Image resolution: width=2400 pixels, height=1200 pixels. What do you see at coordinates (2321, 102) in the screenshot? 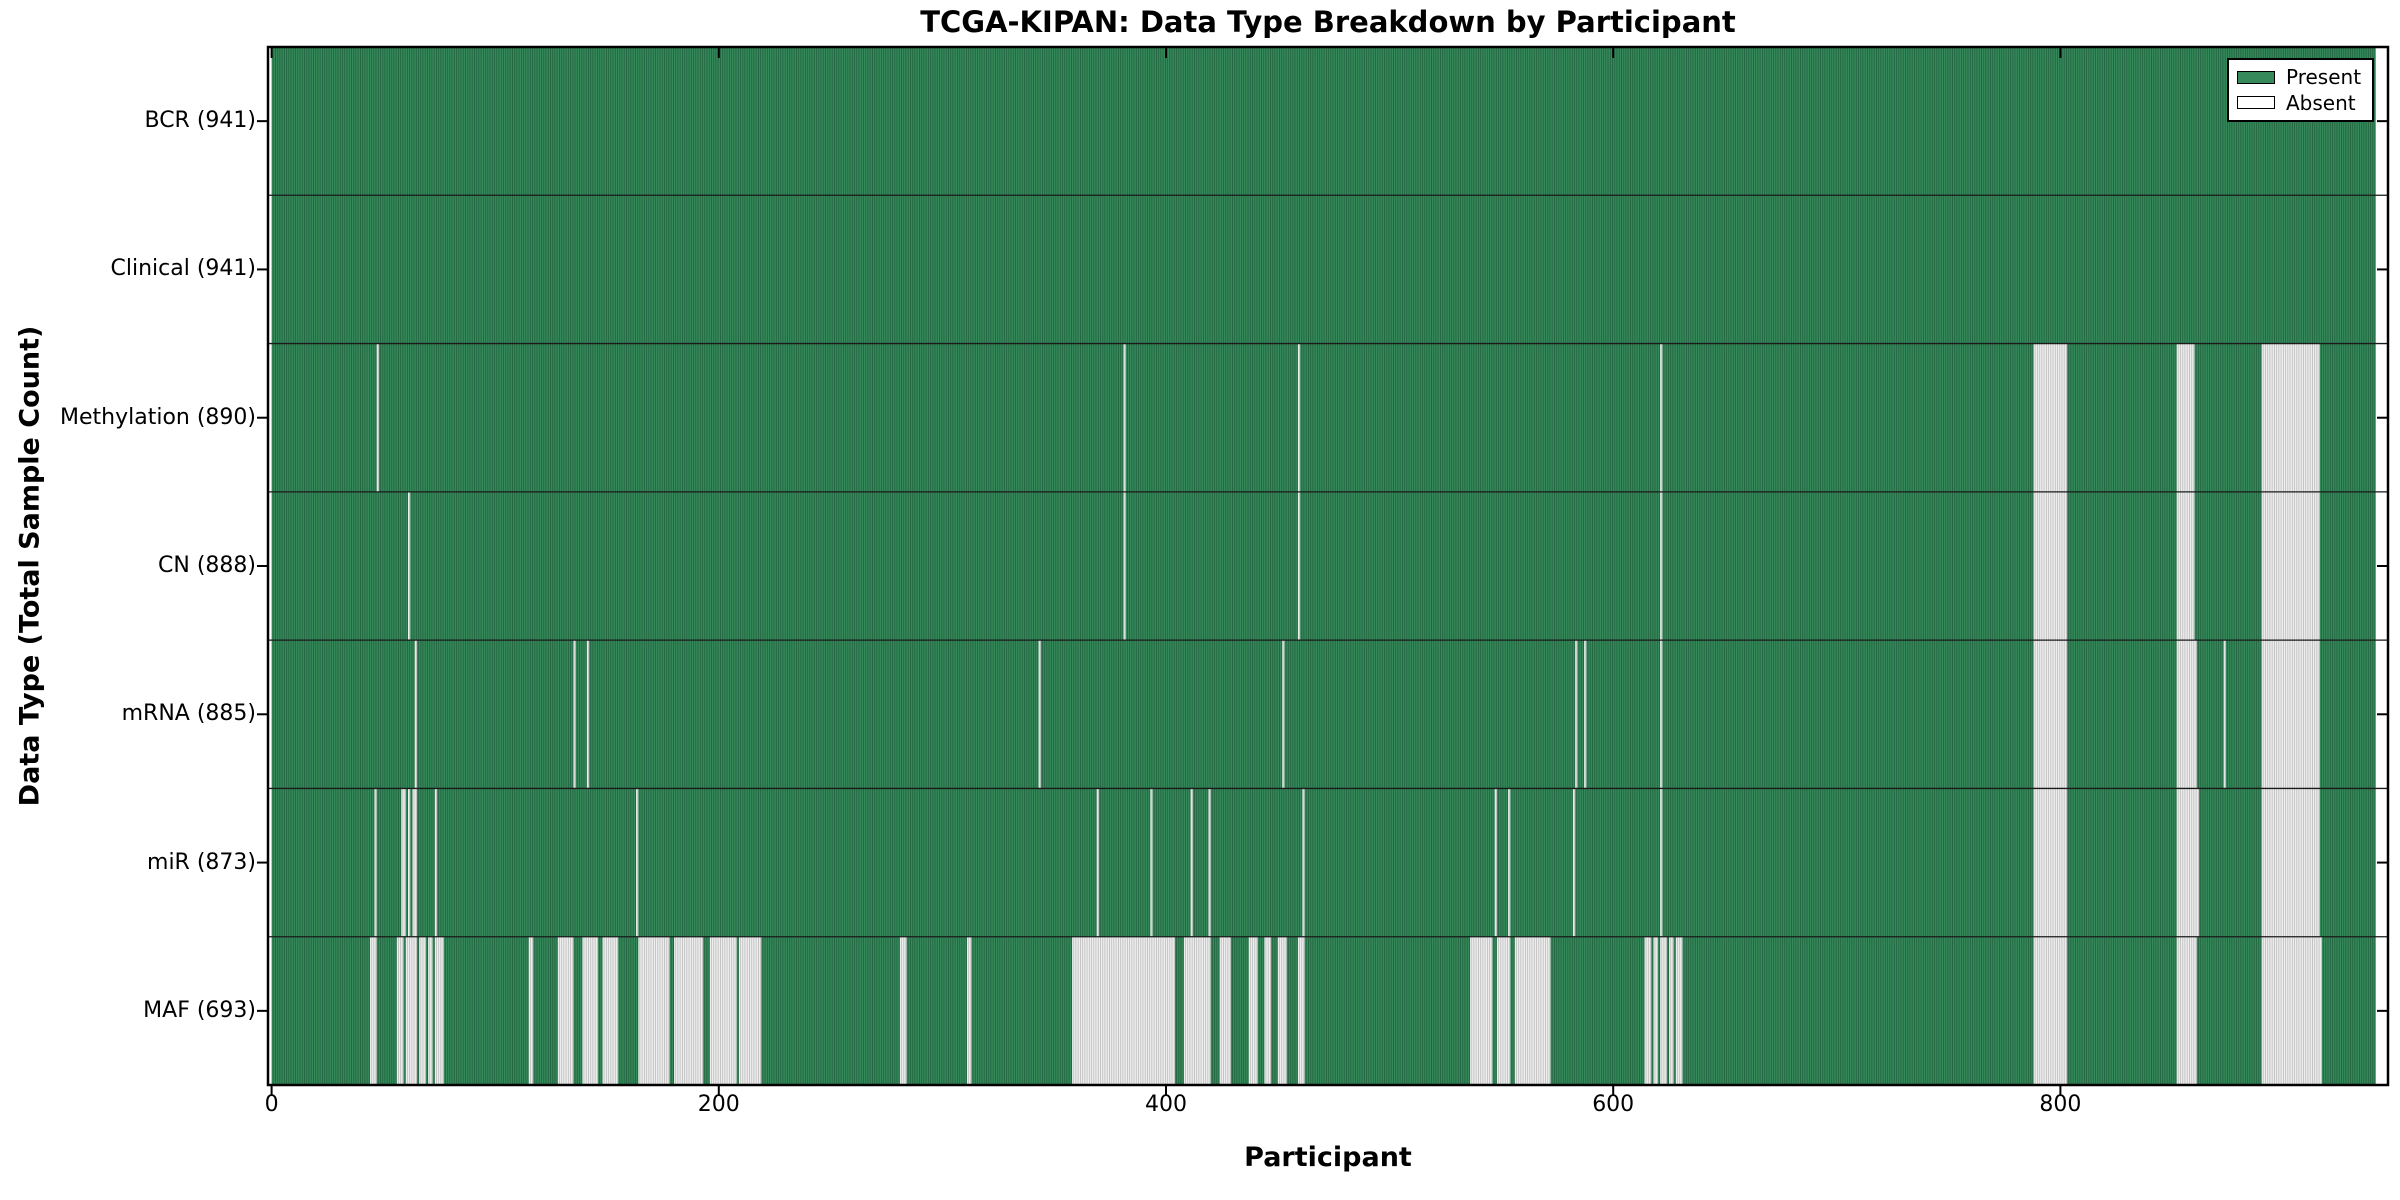
I see `legend-absent-label: Absent` at bounding box center [2321, 102].